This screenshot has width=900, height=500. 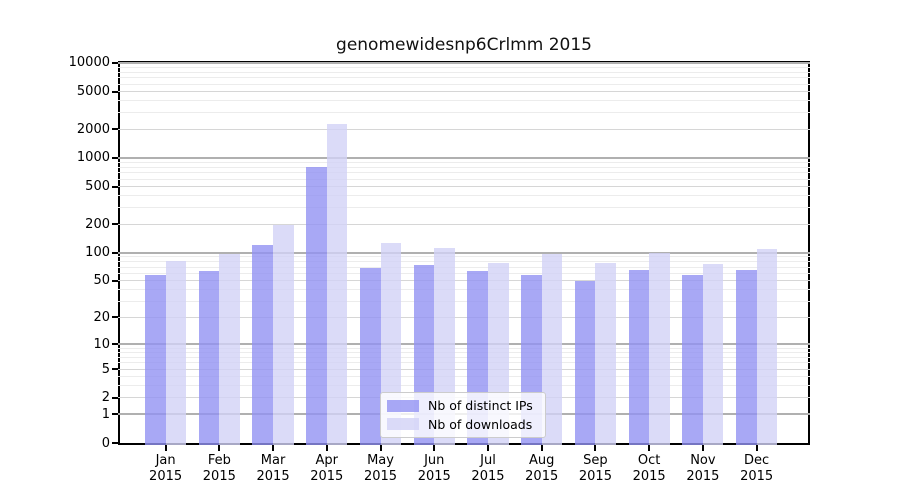 What do you see at coordinates (380, 468) in the screenshot?
I see `x-tick-label: May 2015` at bounding box center [380, 468].